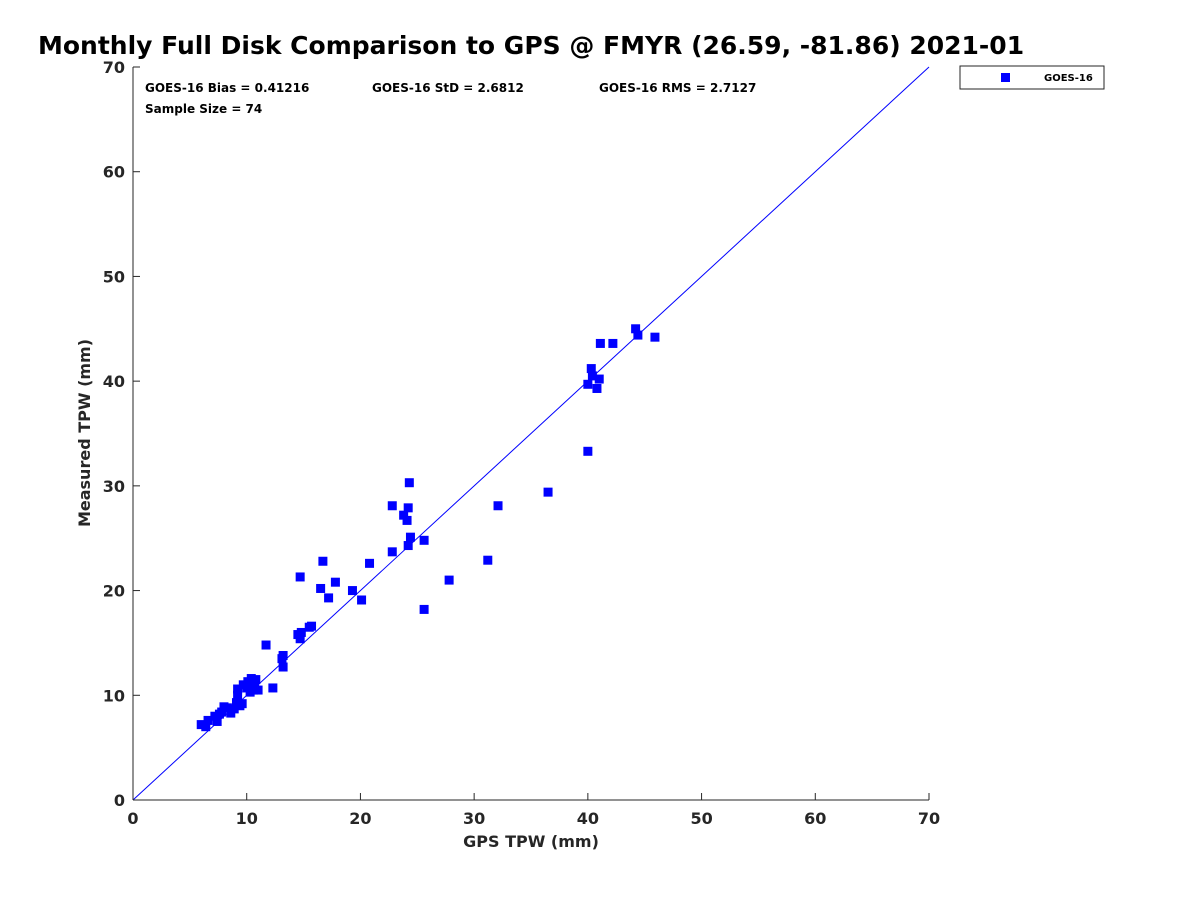 This screenshot has width=1200, height=900. Describe the element at coordinates (114, 67) in the screenshot. I see `y-tick-label: 70` at that location.